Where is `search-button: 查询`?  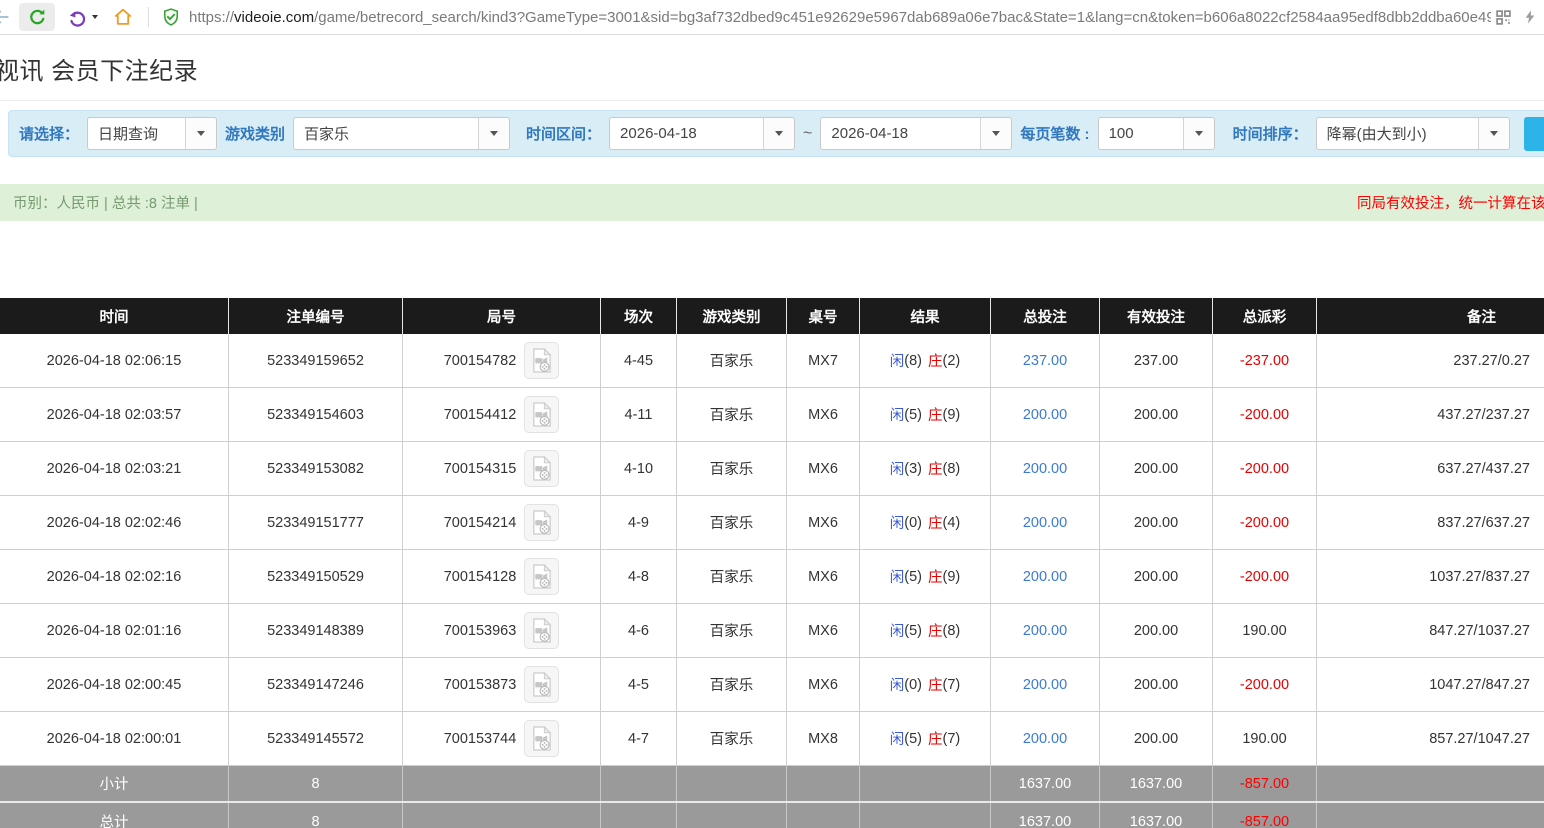 search-button: 查询 is located at coordinates (1533, 133).